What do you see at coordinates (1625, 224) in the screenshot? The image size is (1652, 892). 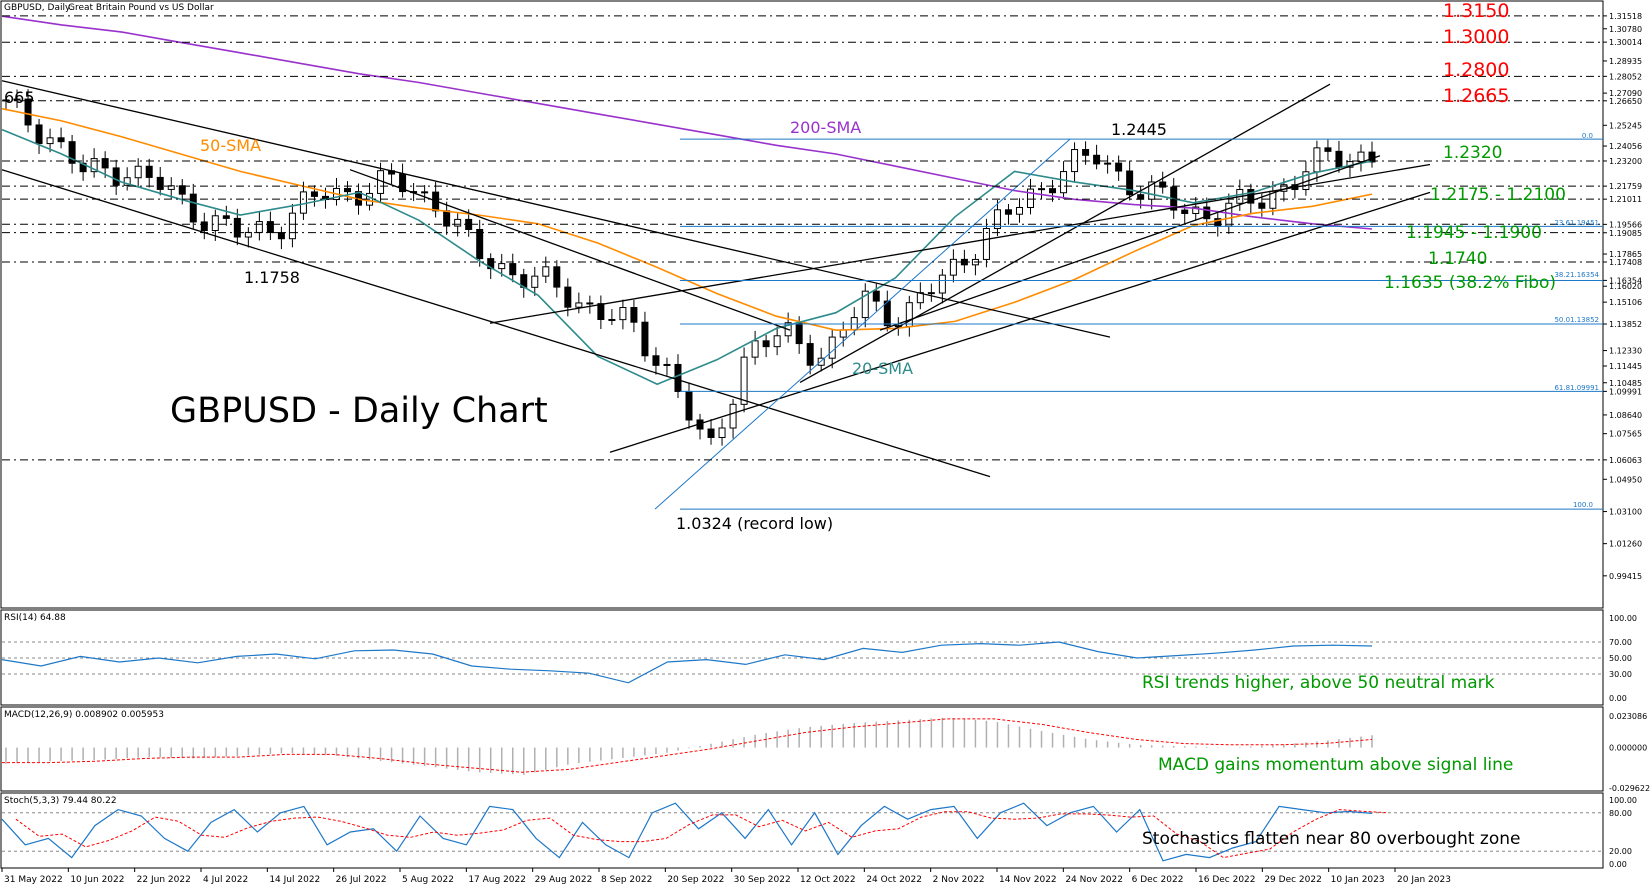 I see `price-tick-label: 1.19566` at bounding box center [1625, 224].